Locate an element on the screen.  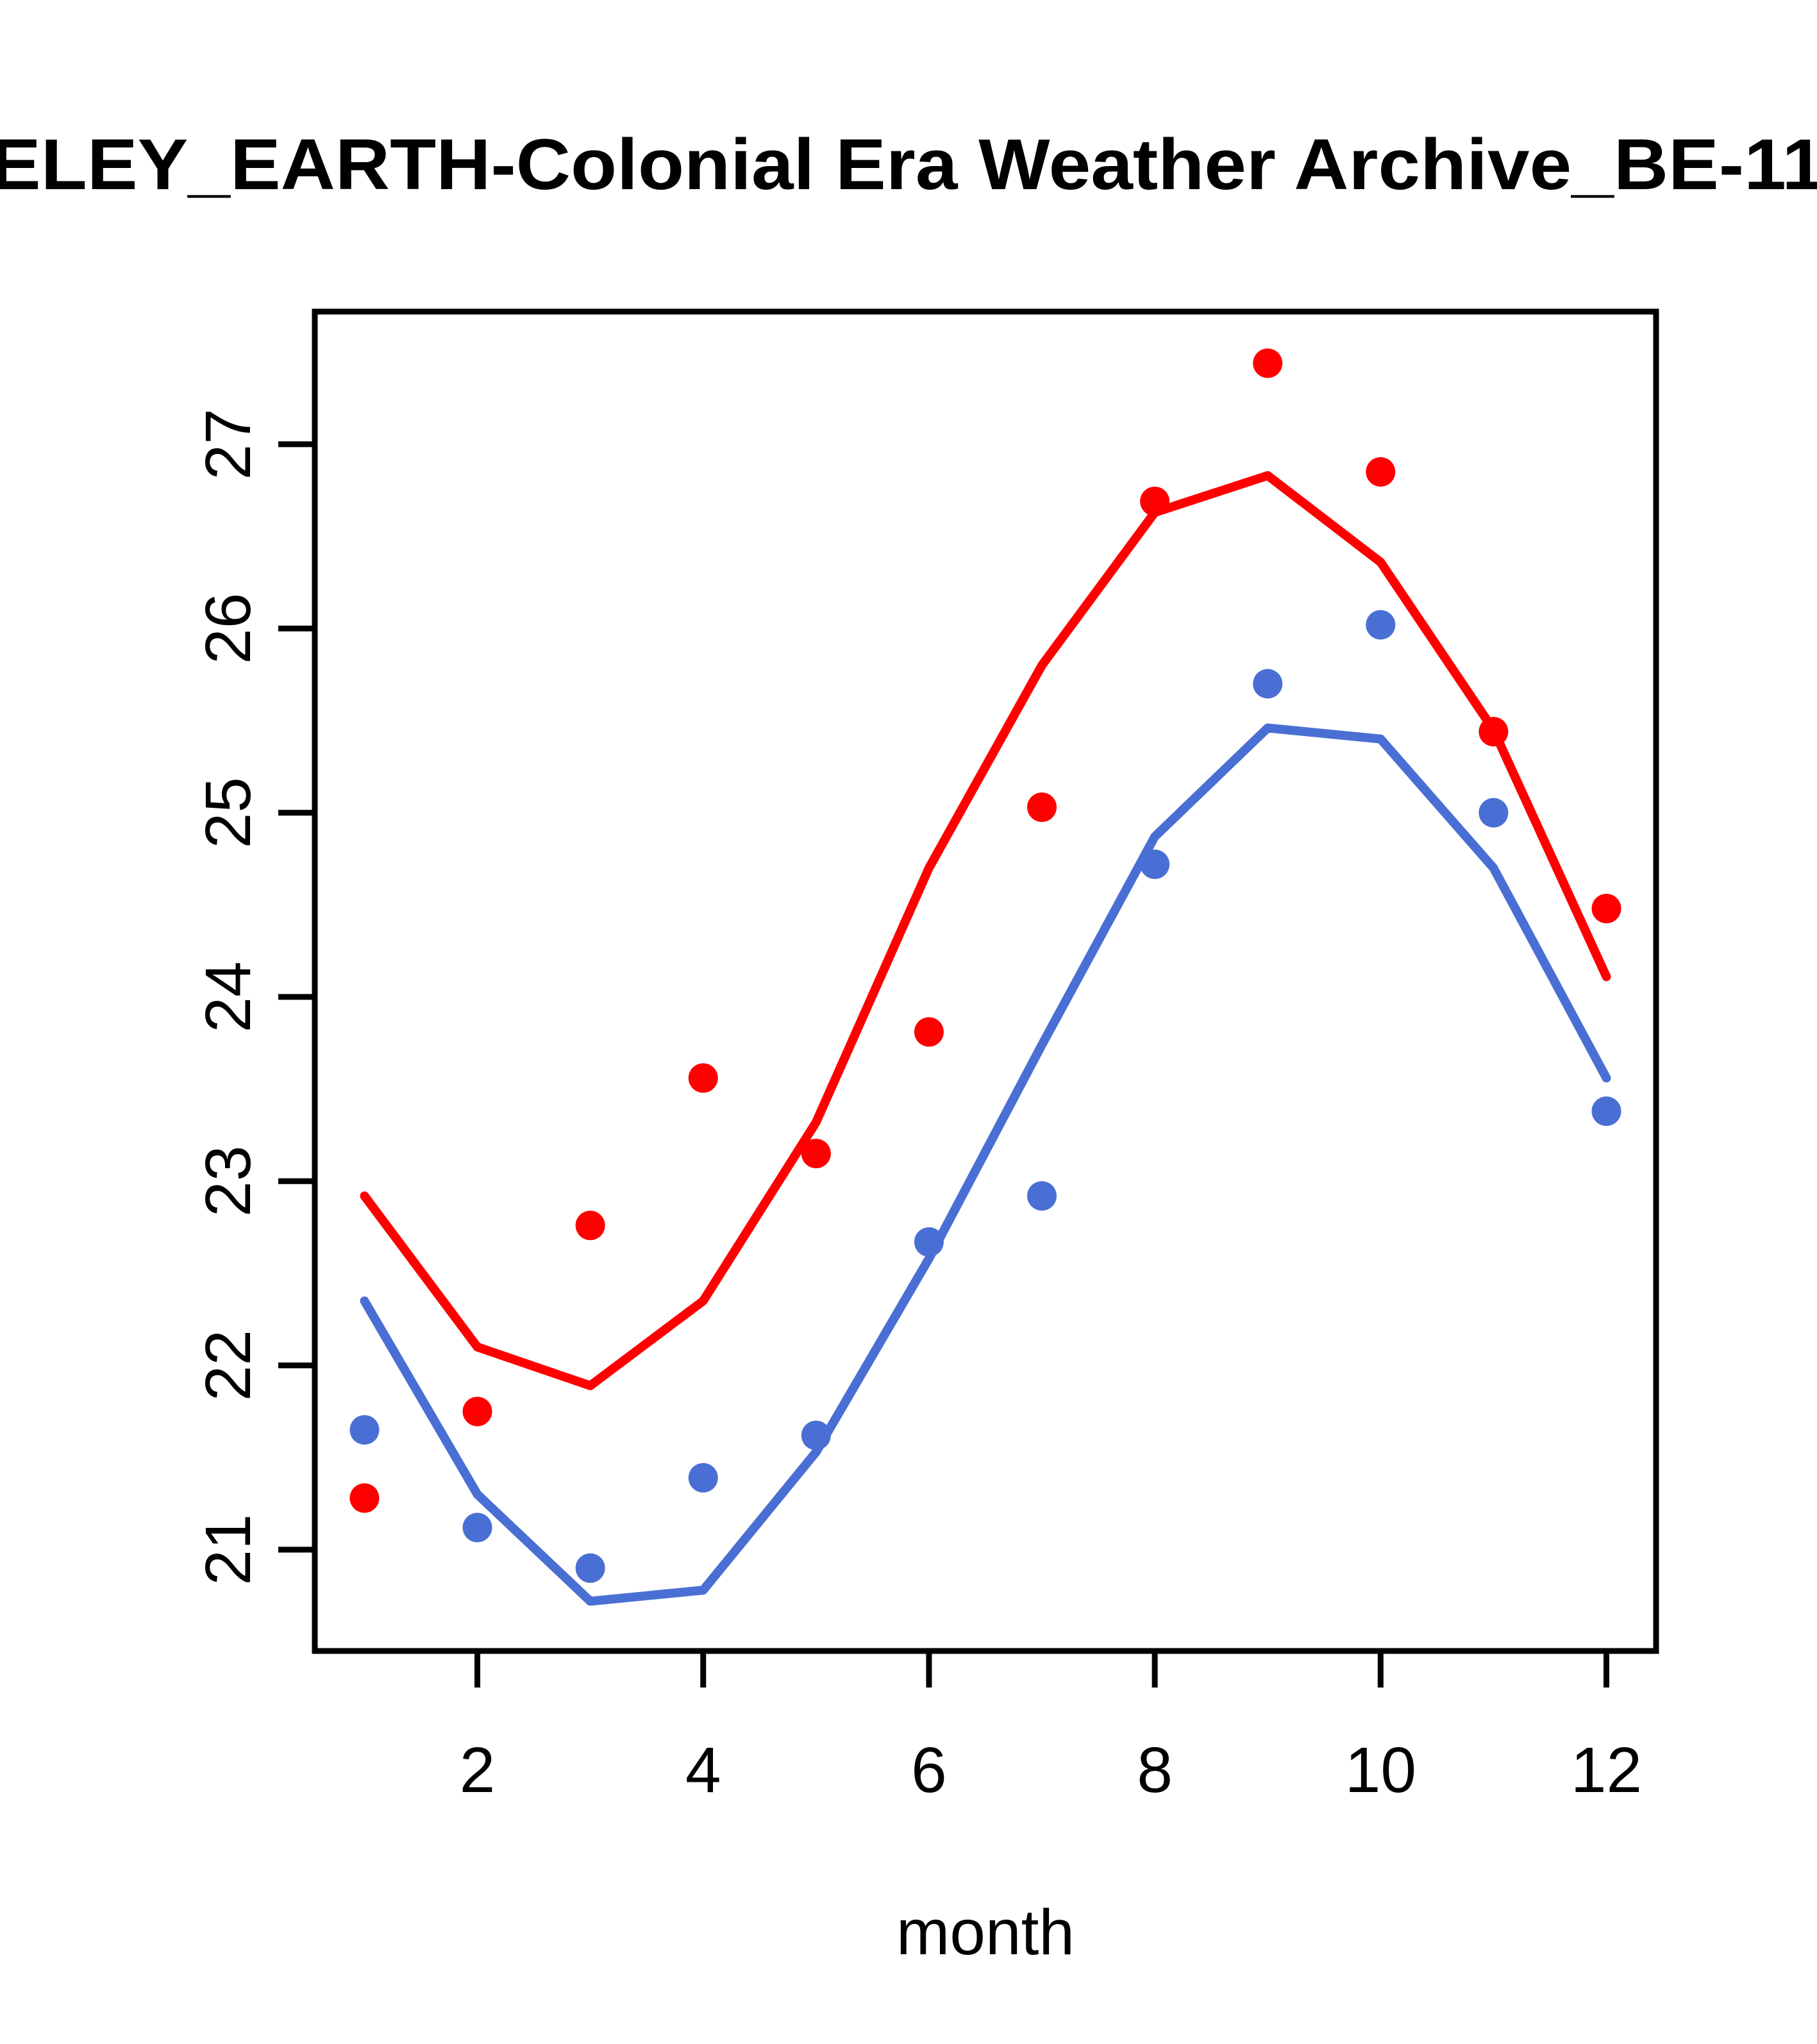
x-tick-label: 4 is located at coordinates (703, 1770).